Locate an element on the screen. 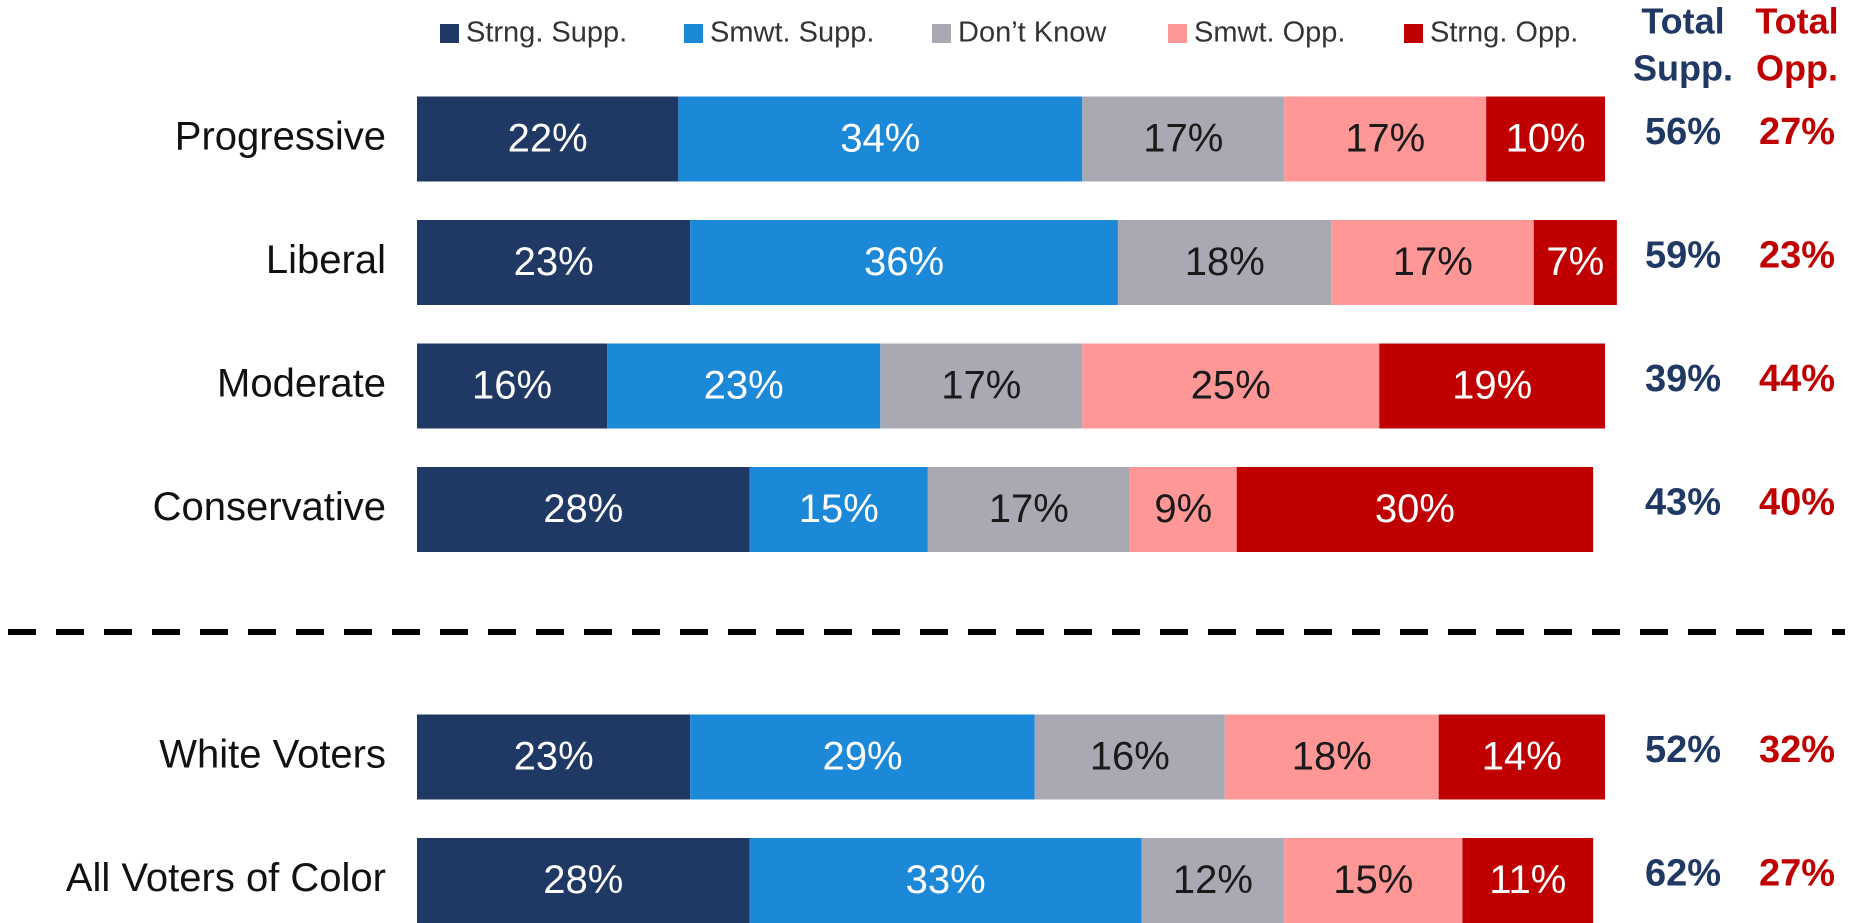  value-label: 22% is located at coordinates (548, 139).